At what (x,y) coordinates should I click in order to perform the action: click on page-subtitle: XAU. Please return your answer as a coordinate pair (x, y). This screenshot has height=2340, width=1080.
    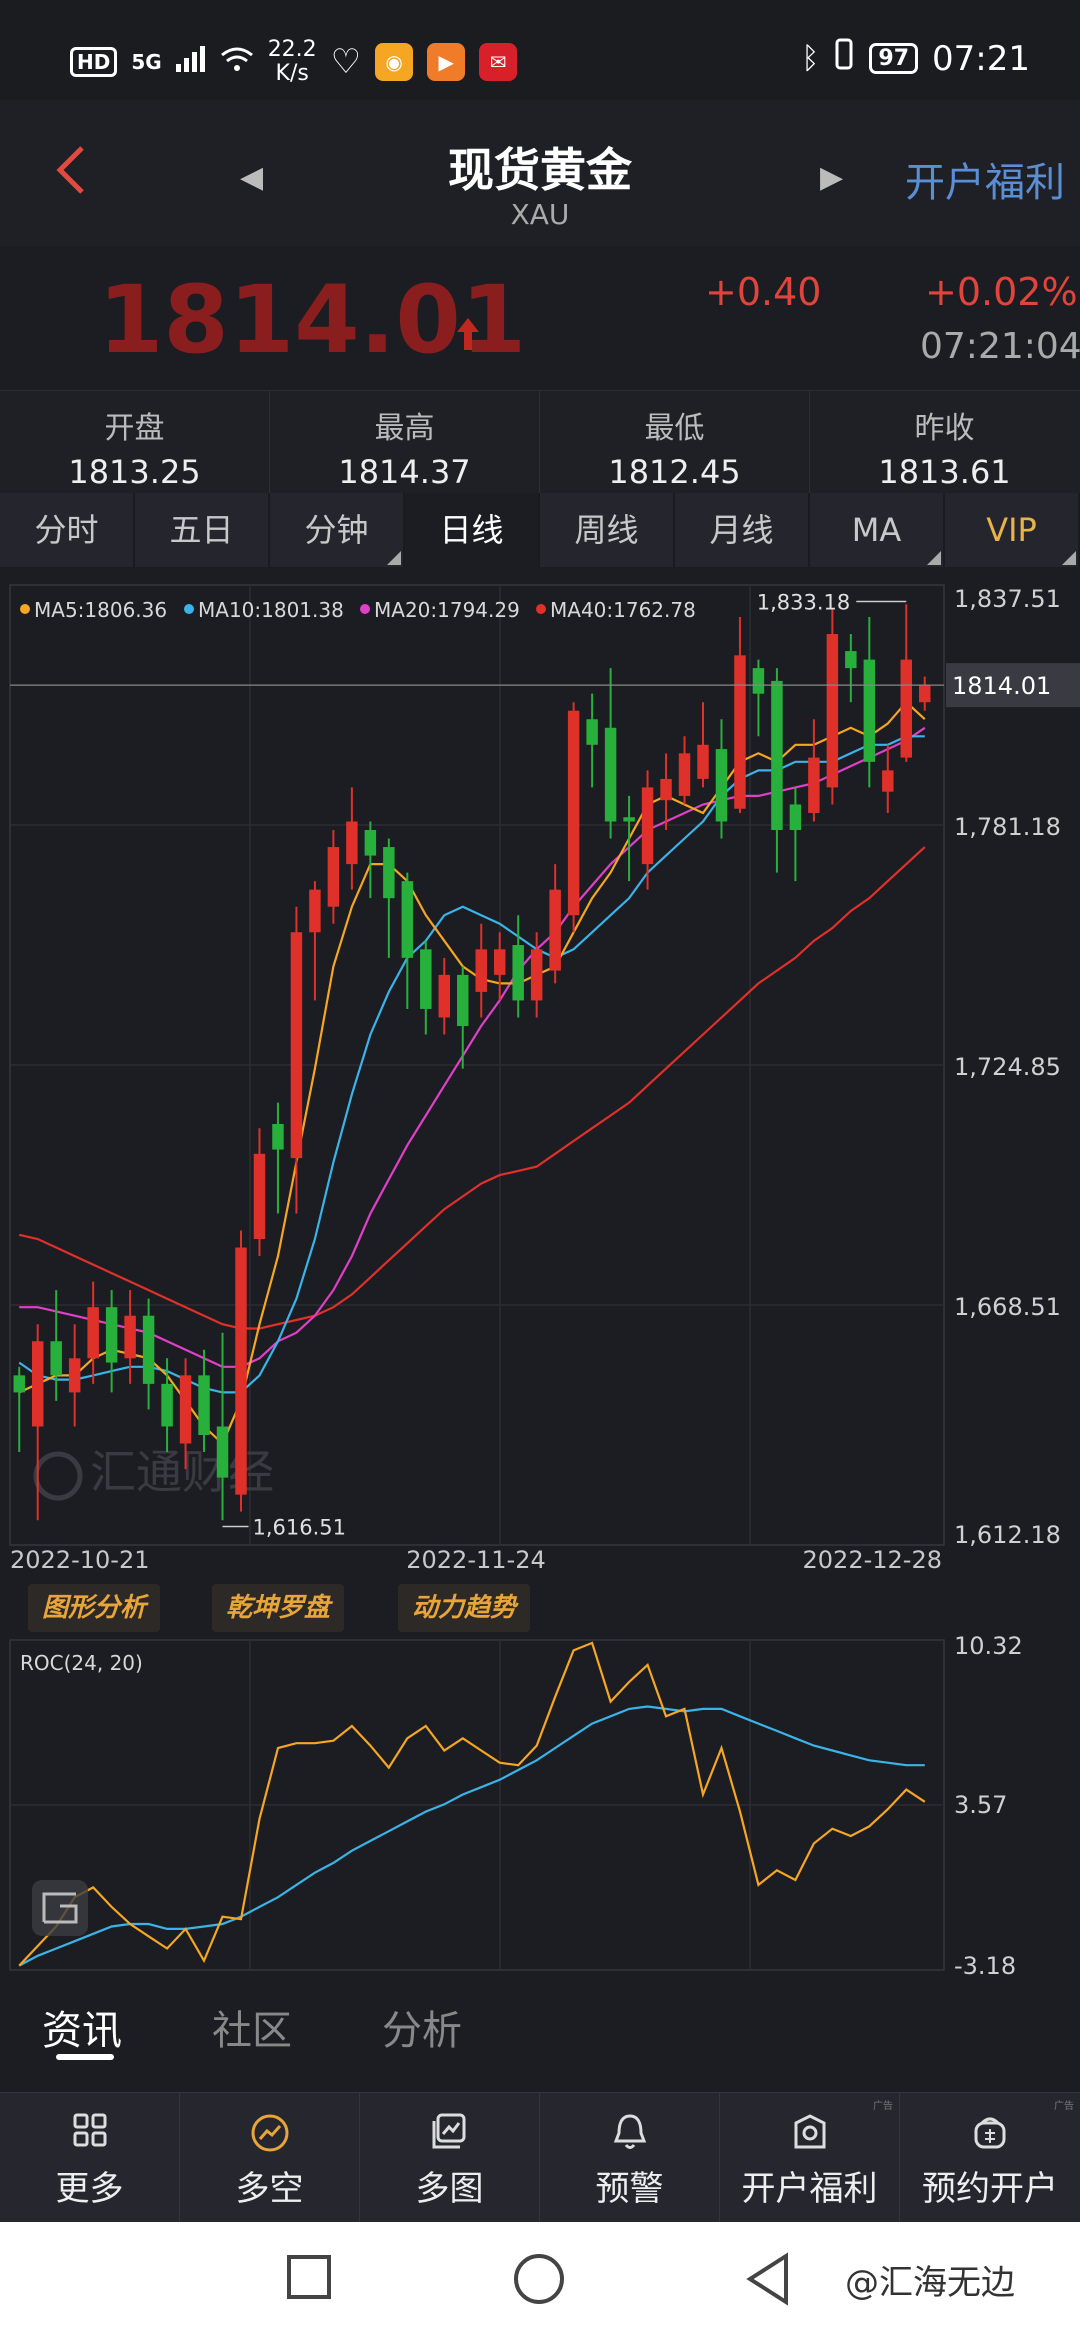
    Looking at the image, I should click on (540, 214).